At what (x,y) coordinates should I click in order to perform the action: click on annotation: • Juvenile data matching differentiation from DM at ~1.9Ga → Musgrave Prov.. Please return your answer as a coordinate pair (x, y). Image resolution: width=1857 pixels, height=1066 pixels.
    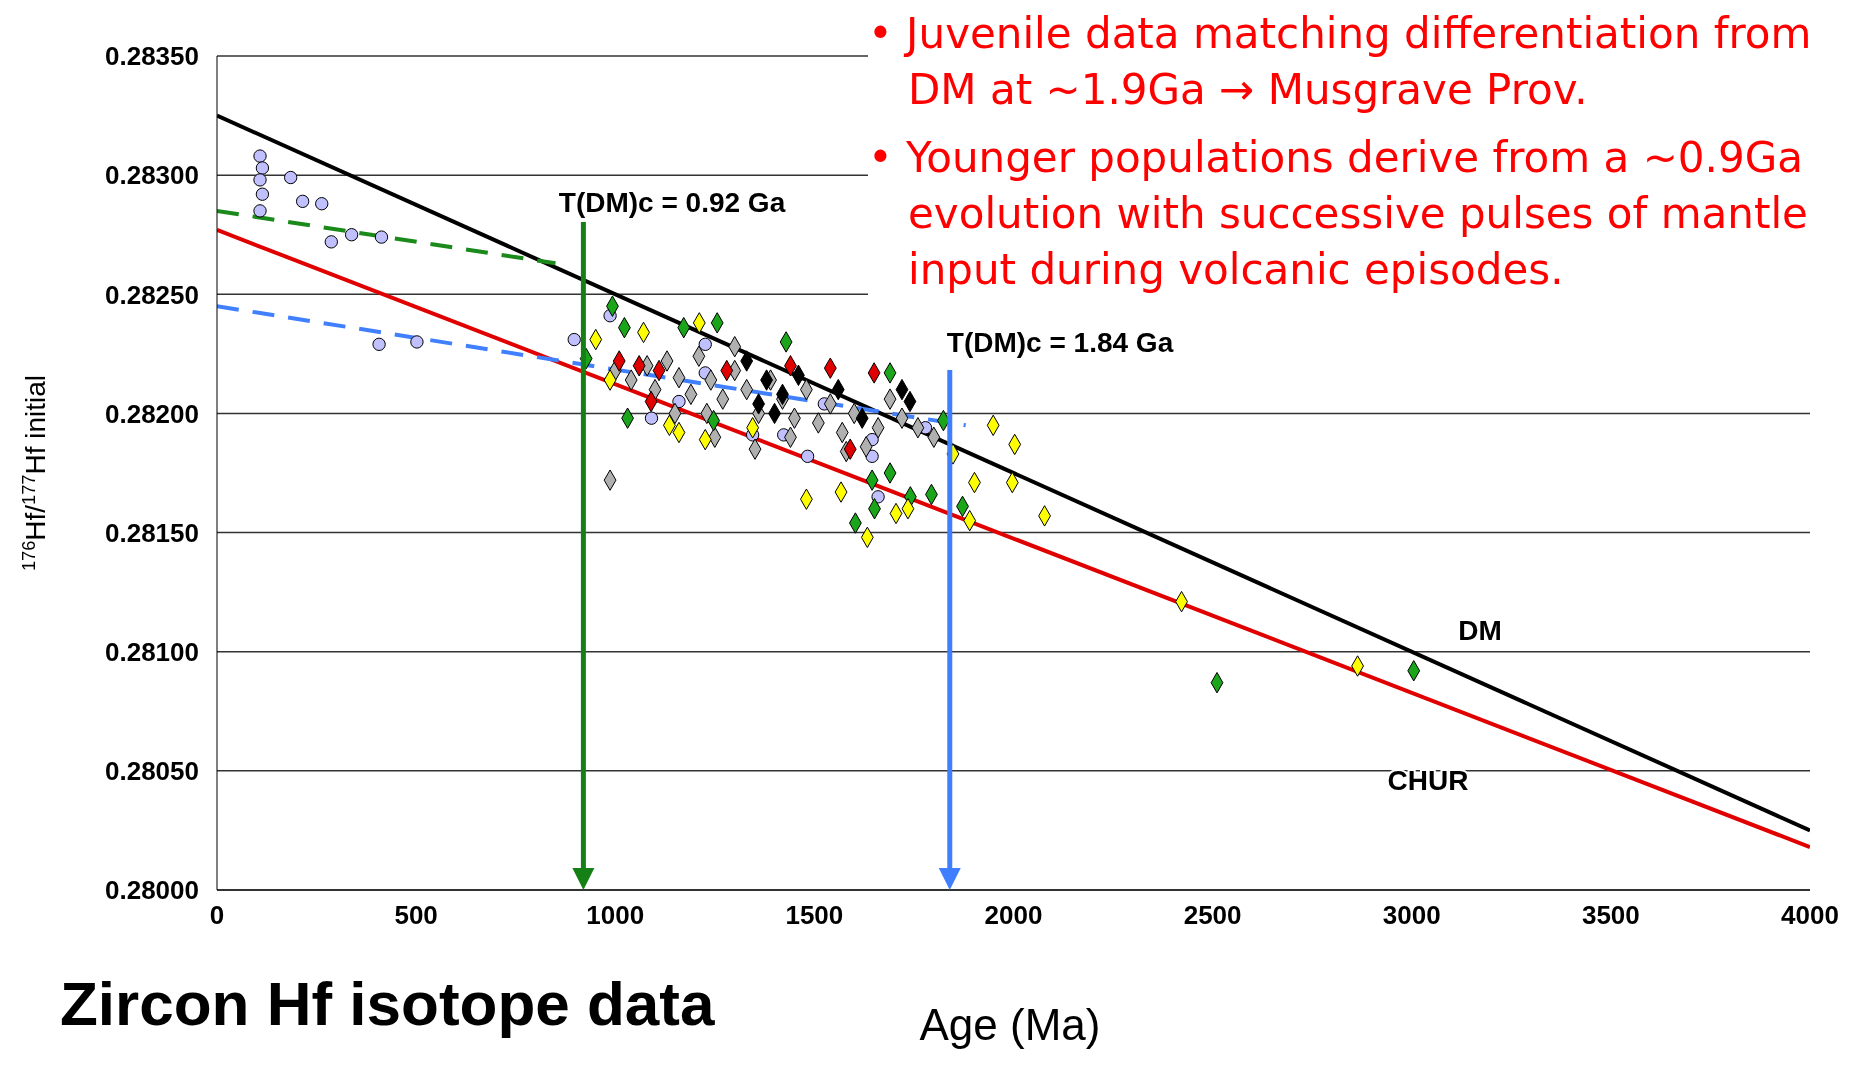
    Looking at the image, I should click on (1340, 62).